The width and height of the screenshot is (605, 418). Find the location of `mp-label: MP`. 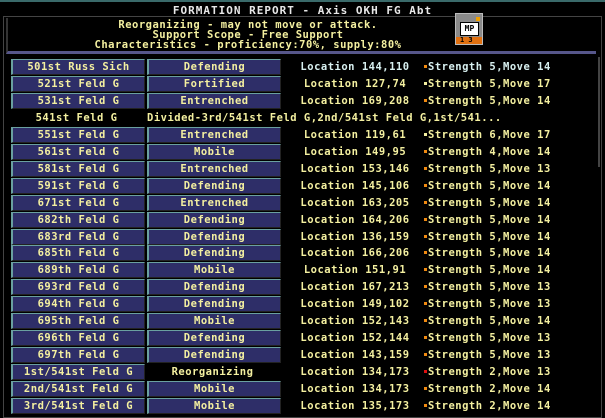

mp-label: MP is located at coordinates (469, 29).